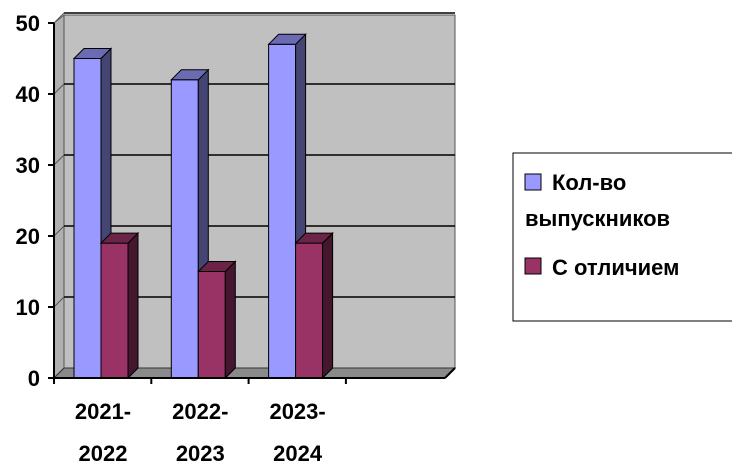  What do you see at coordinates (200, 411) in the screenshot?
I see `x-tick-label: 2022-` at bounding box center [200, 411].